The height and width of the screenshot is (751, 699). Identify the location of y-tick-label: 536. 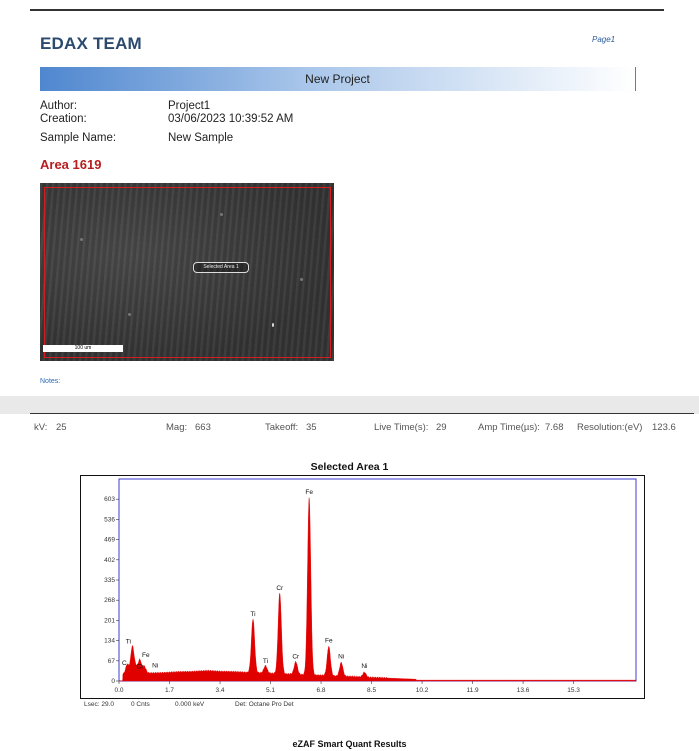
(109, 519).